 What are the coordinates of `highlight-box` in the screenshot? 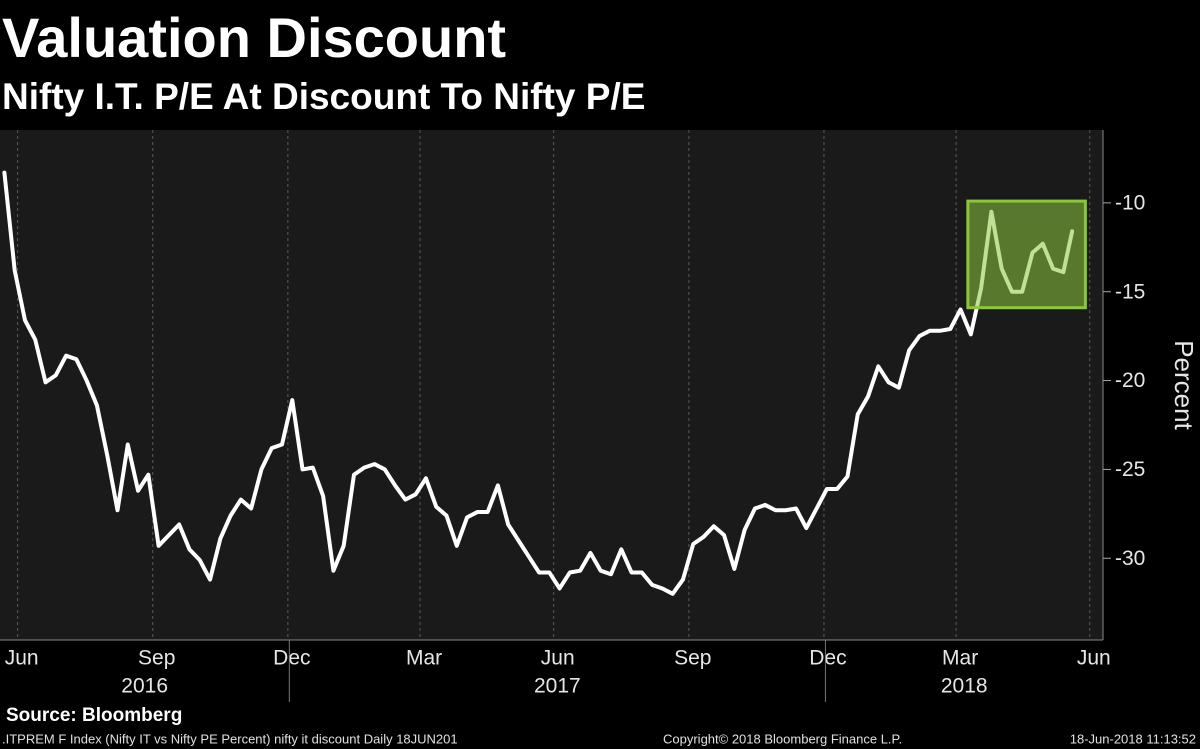 It's located at (1026, 254).